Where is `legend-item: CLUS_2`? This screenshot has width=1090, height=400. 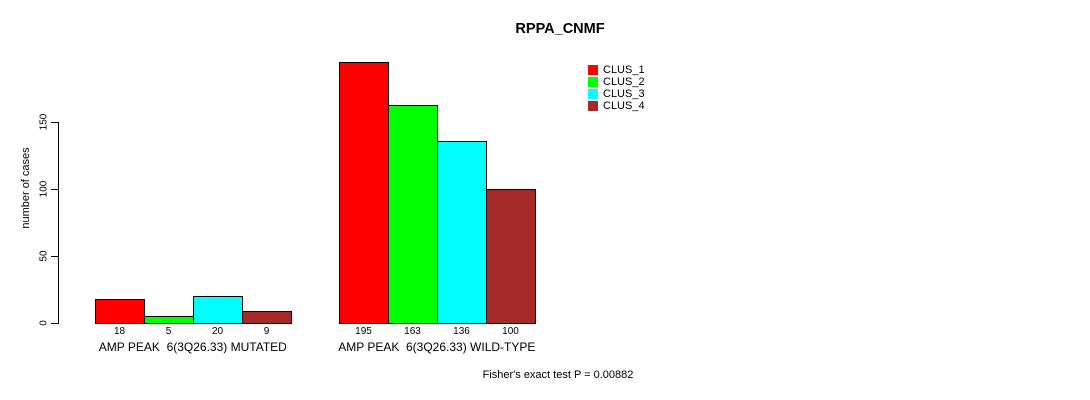 legend-item: CLUS_2 is located at coordinates (616, 82).